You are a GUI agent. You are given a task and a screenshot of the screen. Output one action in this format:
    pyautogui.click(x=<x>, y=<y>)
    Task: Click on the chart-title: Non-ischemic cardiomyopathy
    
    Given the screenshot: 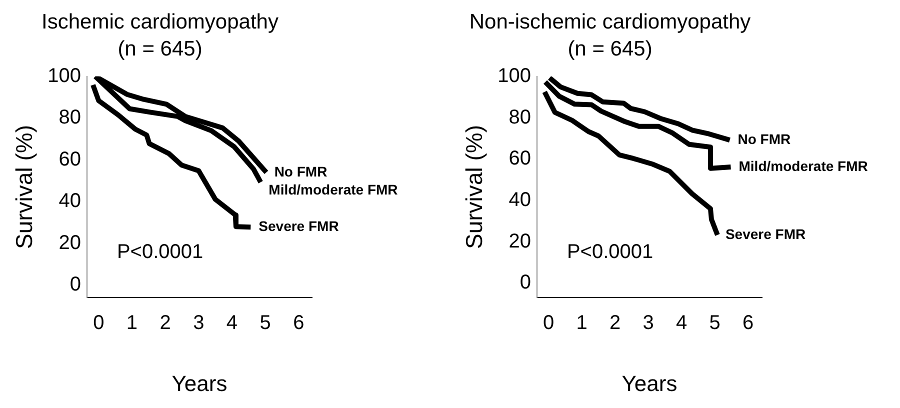 What is the action you would take?
    pyautogui.click(x=610, y=22)
    